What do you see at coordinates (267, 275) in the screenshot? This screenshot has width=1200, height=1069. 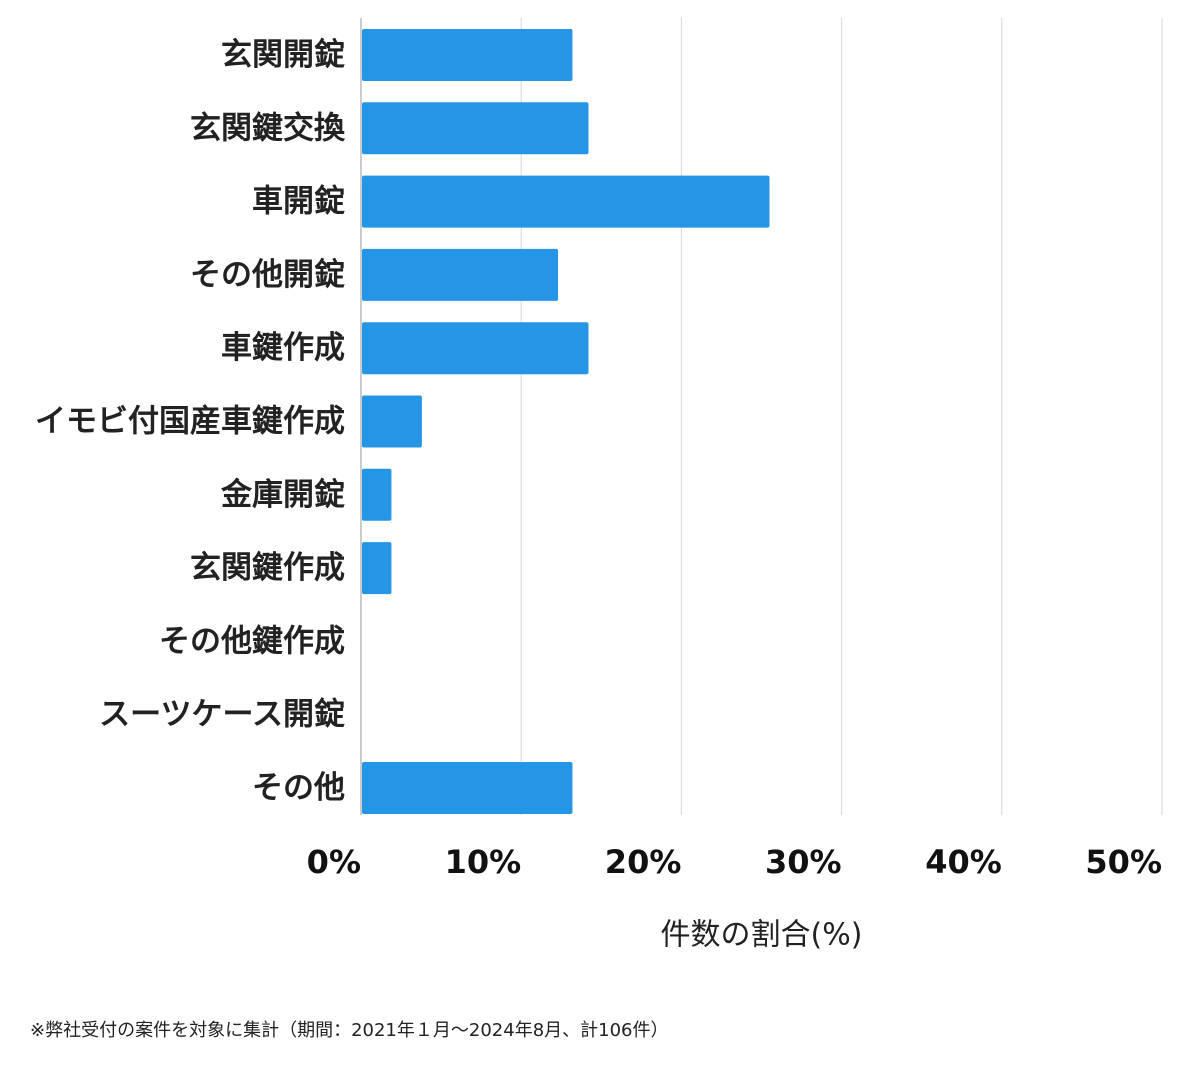 I see `category-label: その他開錠` at bounding box center [267, 275].